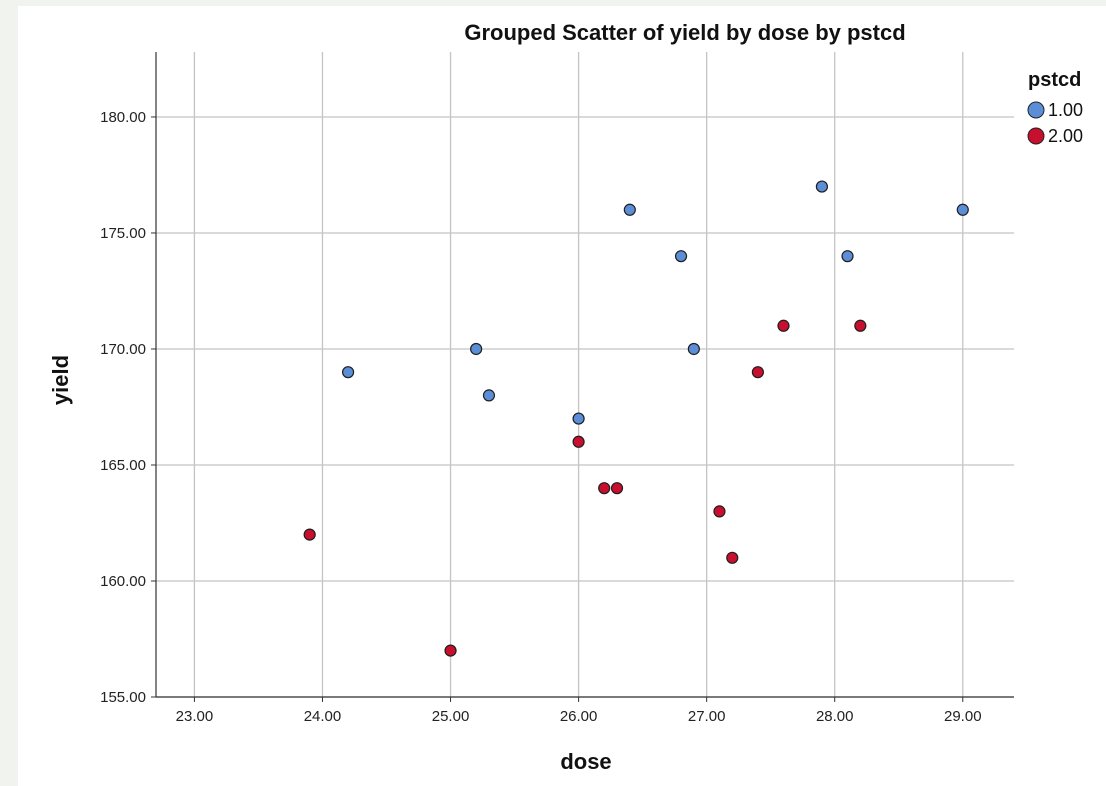 This screenshot has width=1106, height=786. I want to click on y-tick-label: 180.00, so click(123, 117).